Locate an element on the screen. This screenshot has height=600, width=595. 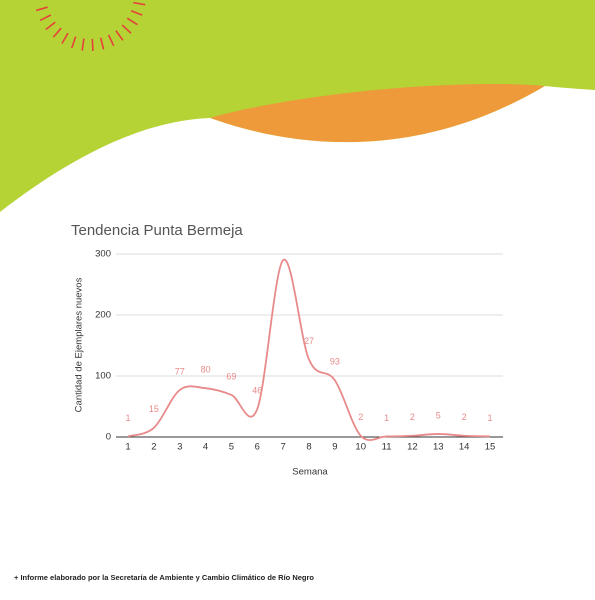
data-label: 69 is located at coordinates (231, 376).